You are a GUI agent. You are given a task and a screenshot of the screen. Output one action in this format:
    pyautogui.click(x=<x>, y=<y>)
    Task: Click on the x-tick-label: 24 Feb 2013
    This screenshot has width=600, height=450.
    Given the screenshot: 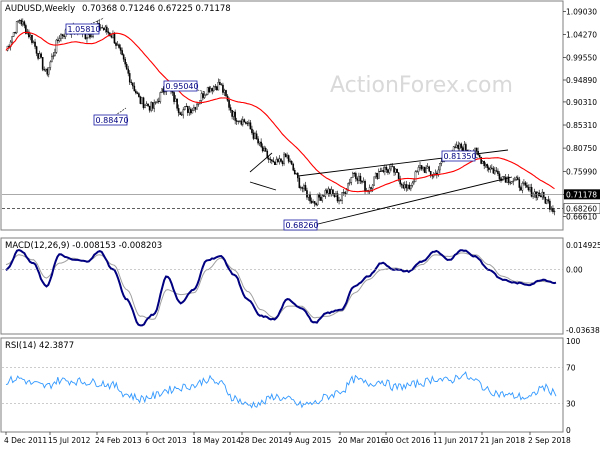 What is the action you would take?
    pyautogui.click(x=118, y=440)
    